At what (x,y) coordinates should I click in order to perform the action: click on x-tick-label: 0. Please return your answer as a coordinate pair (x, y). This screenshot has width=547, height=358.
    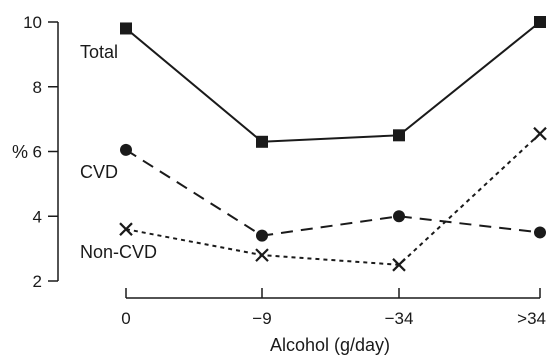
    Looking at the image, I should click on (125, 318).